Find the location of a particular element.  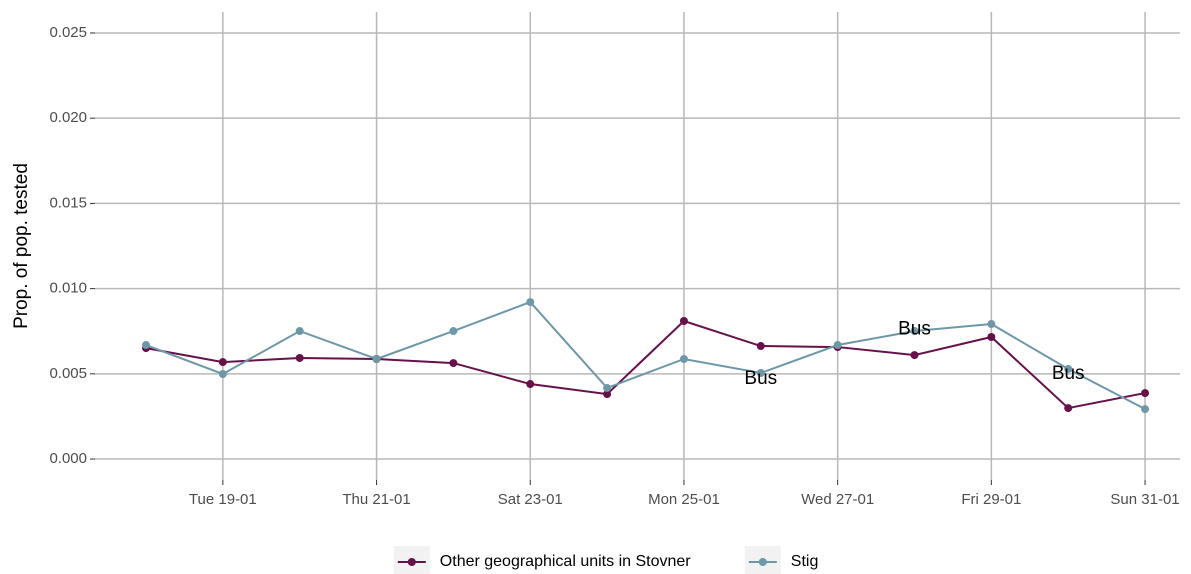

x-tick-label: Sat 23-01 is located at coordinates (530, 499).